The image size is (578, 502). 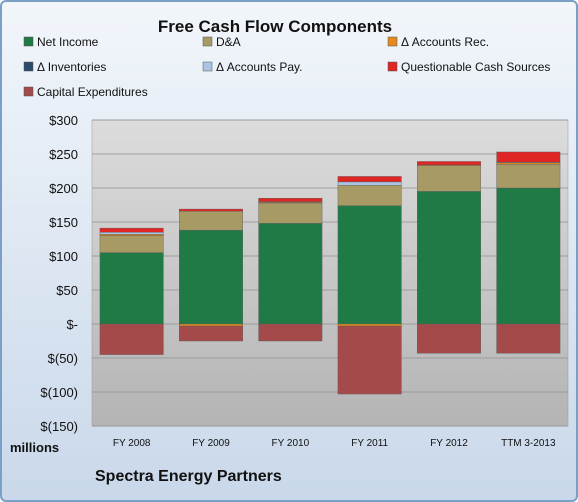 What do you see at coordinates (132, 443) in the screenshot?
I see `x-tick-label: FY 2008` at bounding box center [132, 443].